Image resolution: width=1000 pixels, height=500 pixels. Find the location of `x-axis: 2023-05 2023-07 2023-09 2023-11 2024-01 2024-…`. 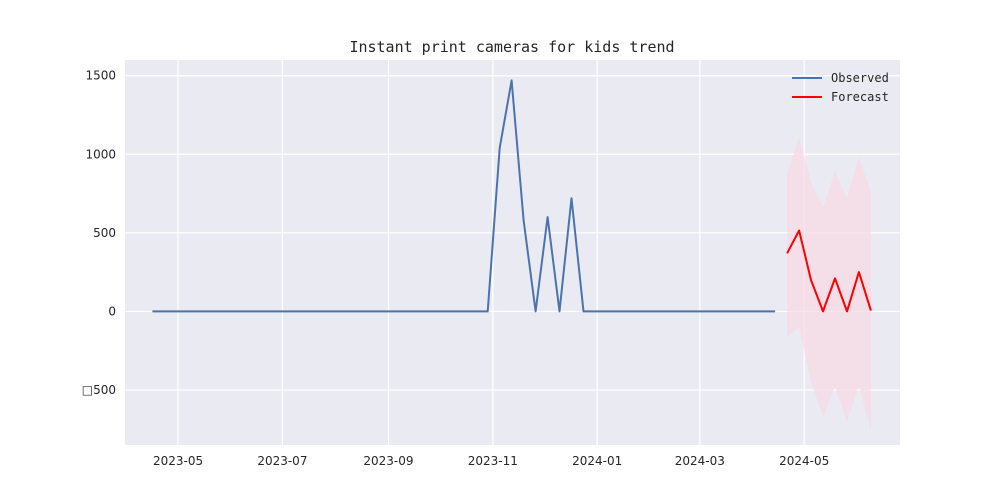

x-axis: 2023-05 2023-07 2023-09 2023-11 2024-01 2024-… is located at coordinates (491, 461).